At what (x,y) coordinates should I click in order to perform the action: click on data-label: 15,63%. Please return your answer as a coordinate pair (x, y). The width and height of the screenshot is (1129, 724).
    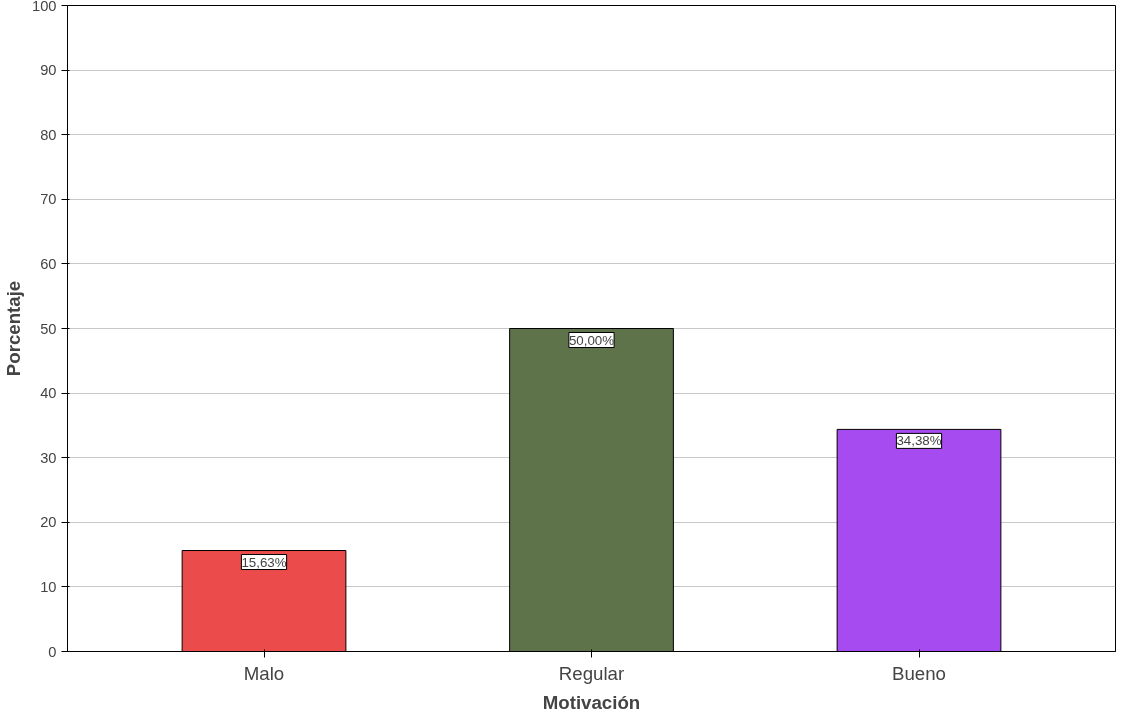
    Looking at the image, I should click on (264, 562).